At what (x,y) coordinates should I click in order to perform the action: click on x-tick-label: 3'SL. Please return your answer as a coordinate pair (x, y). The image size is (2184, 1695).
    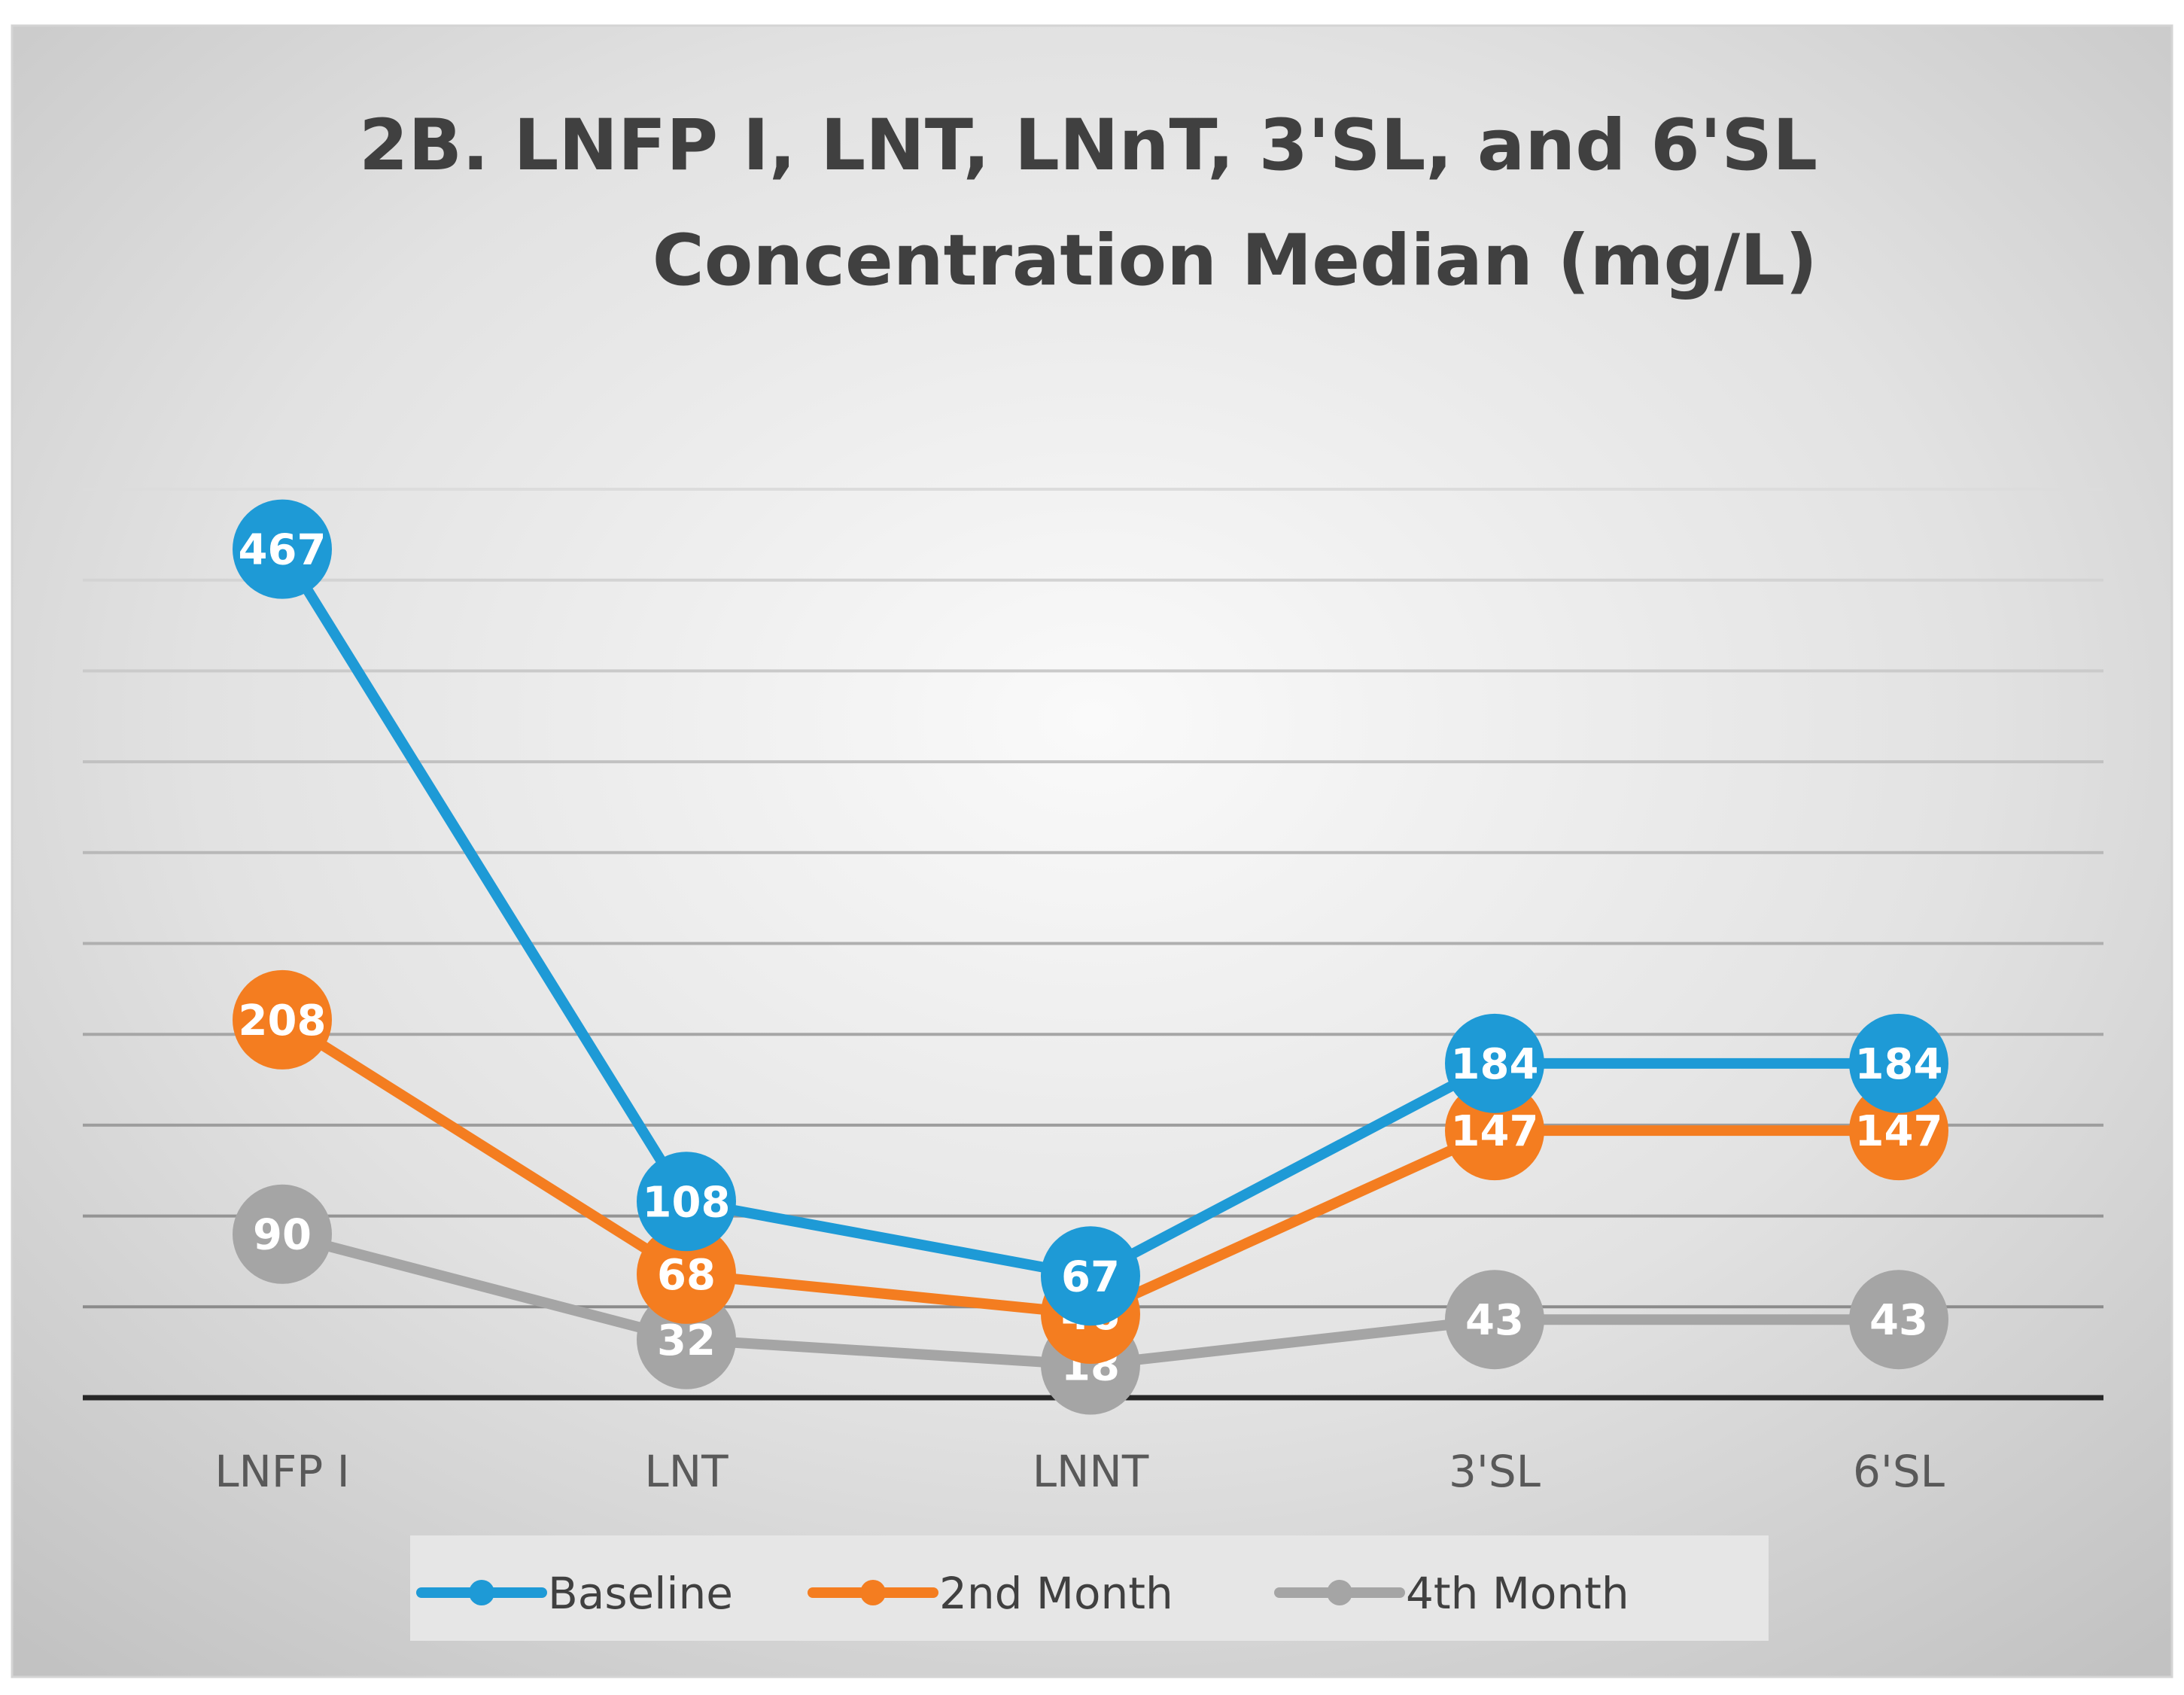
    Looking at the image, I should click on (1495, 1471).